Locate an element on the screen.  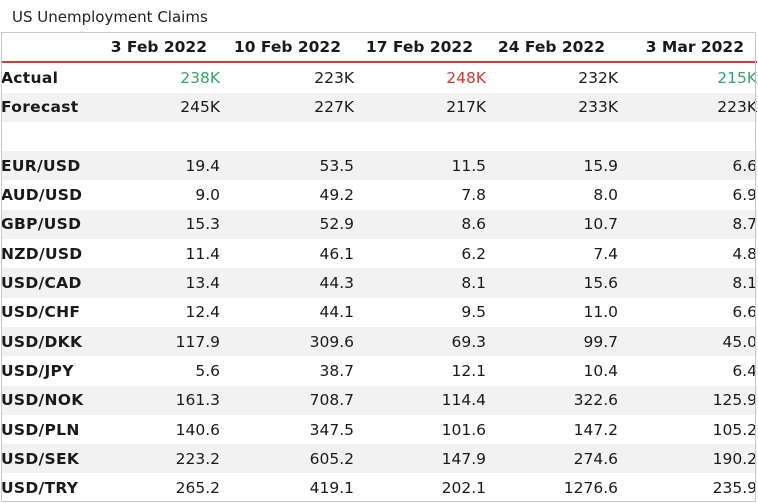
value-cell: 101.6 is located at coordinates (463, 429).